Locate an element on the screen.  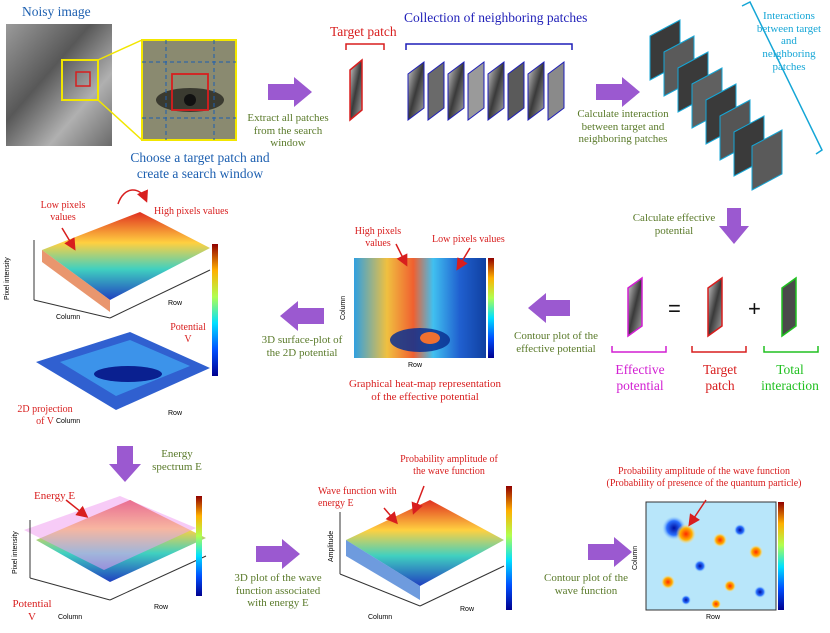
heatmap-caption-line-2: of the effective potential is located at coordinates (425, 396).